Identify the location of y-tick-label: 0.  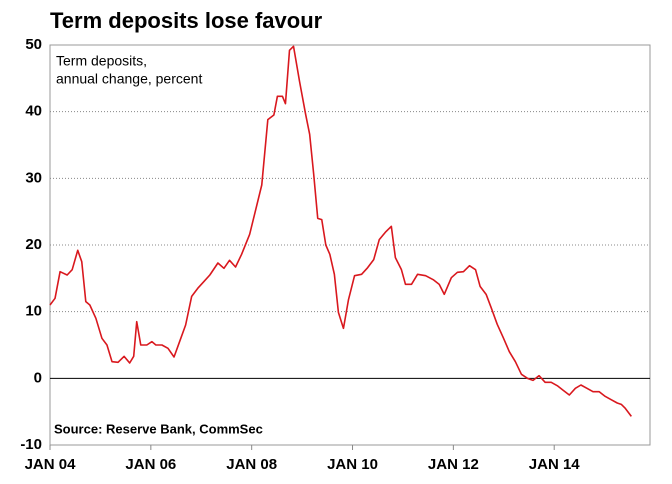
(38, 377).